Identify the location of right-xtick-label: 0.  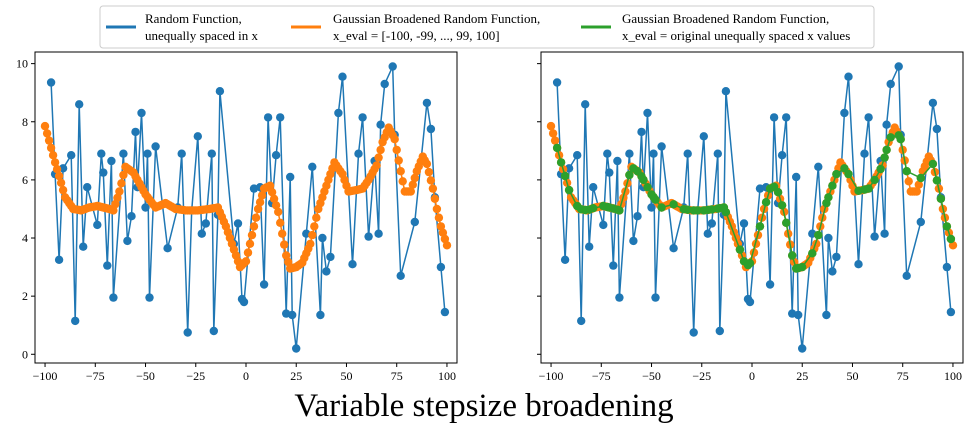
(752, 376).